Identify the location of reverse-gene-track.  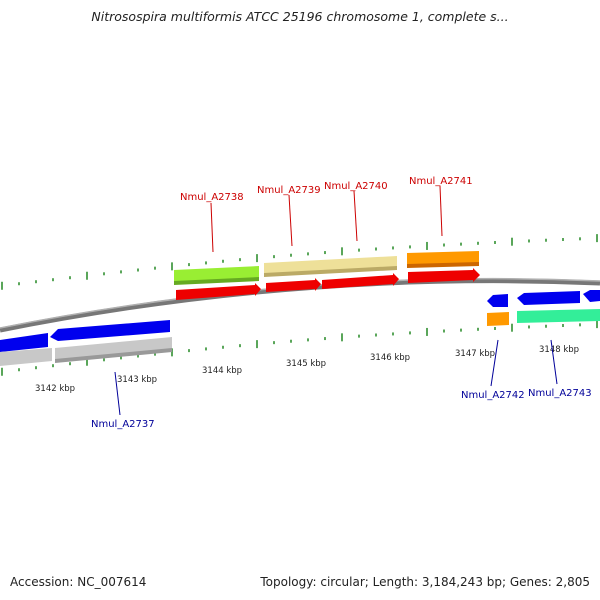
(300, 321).